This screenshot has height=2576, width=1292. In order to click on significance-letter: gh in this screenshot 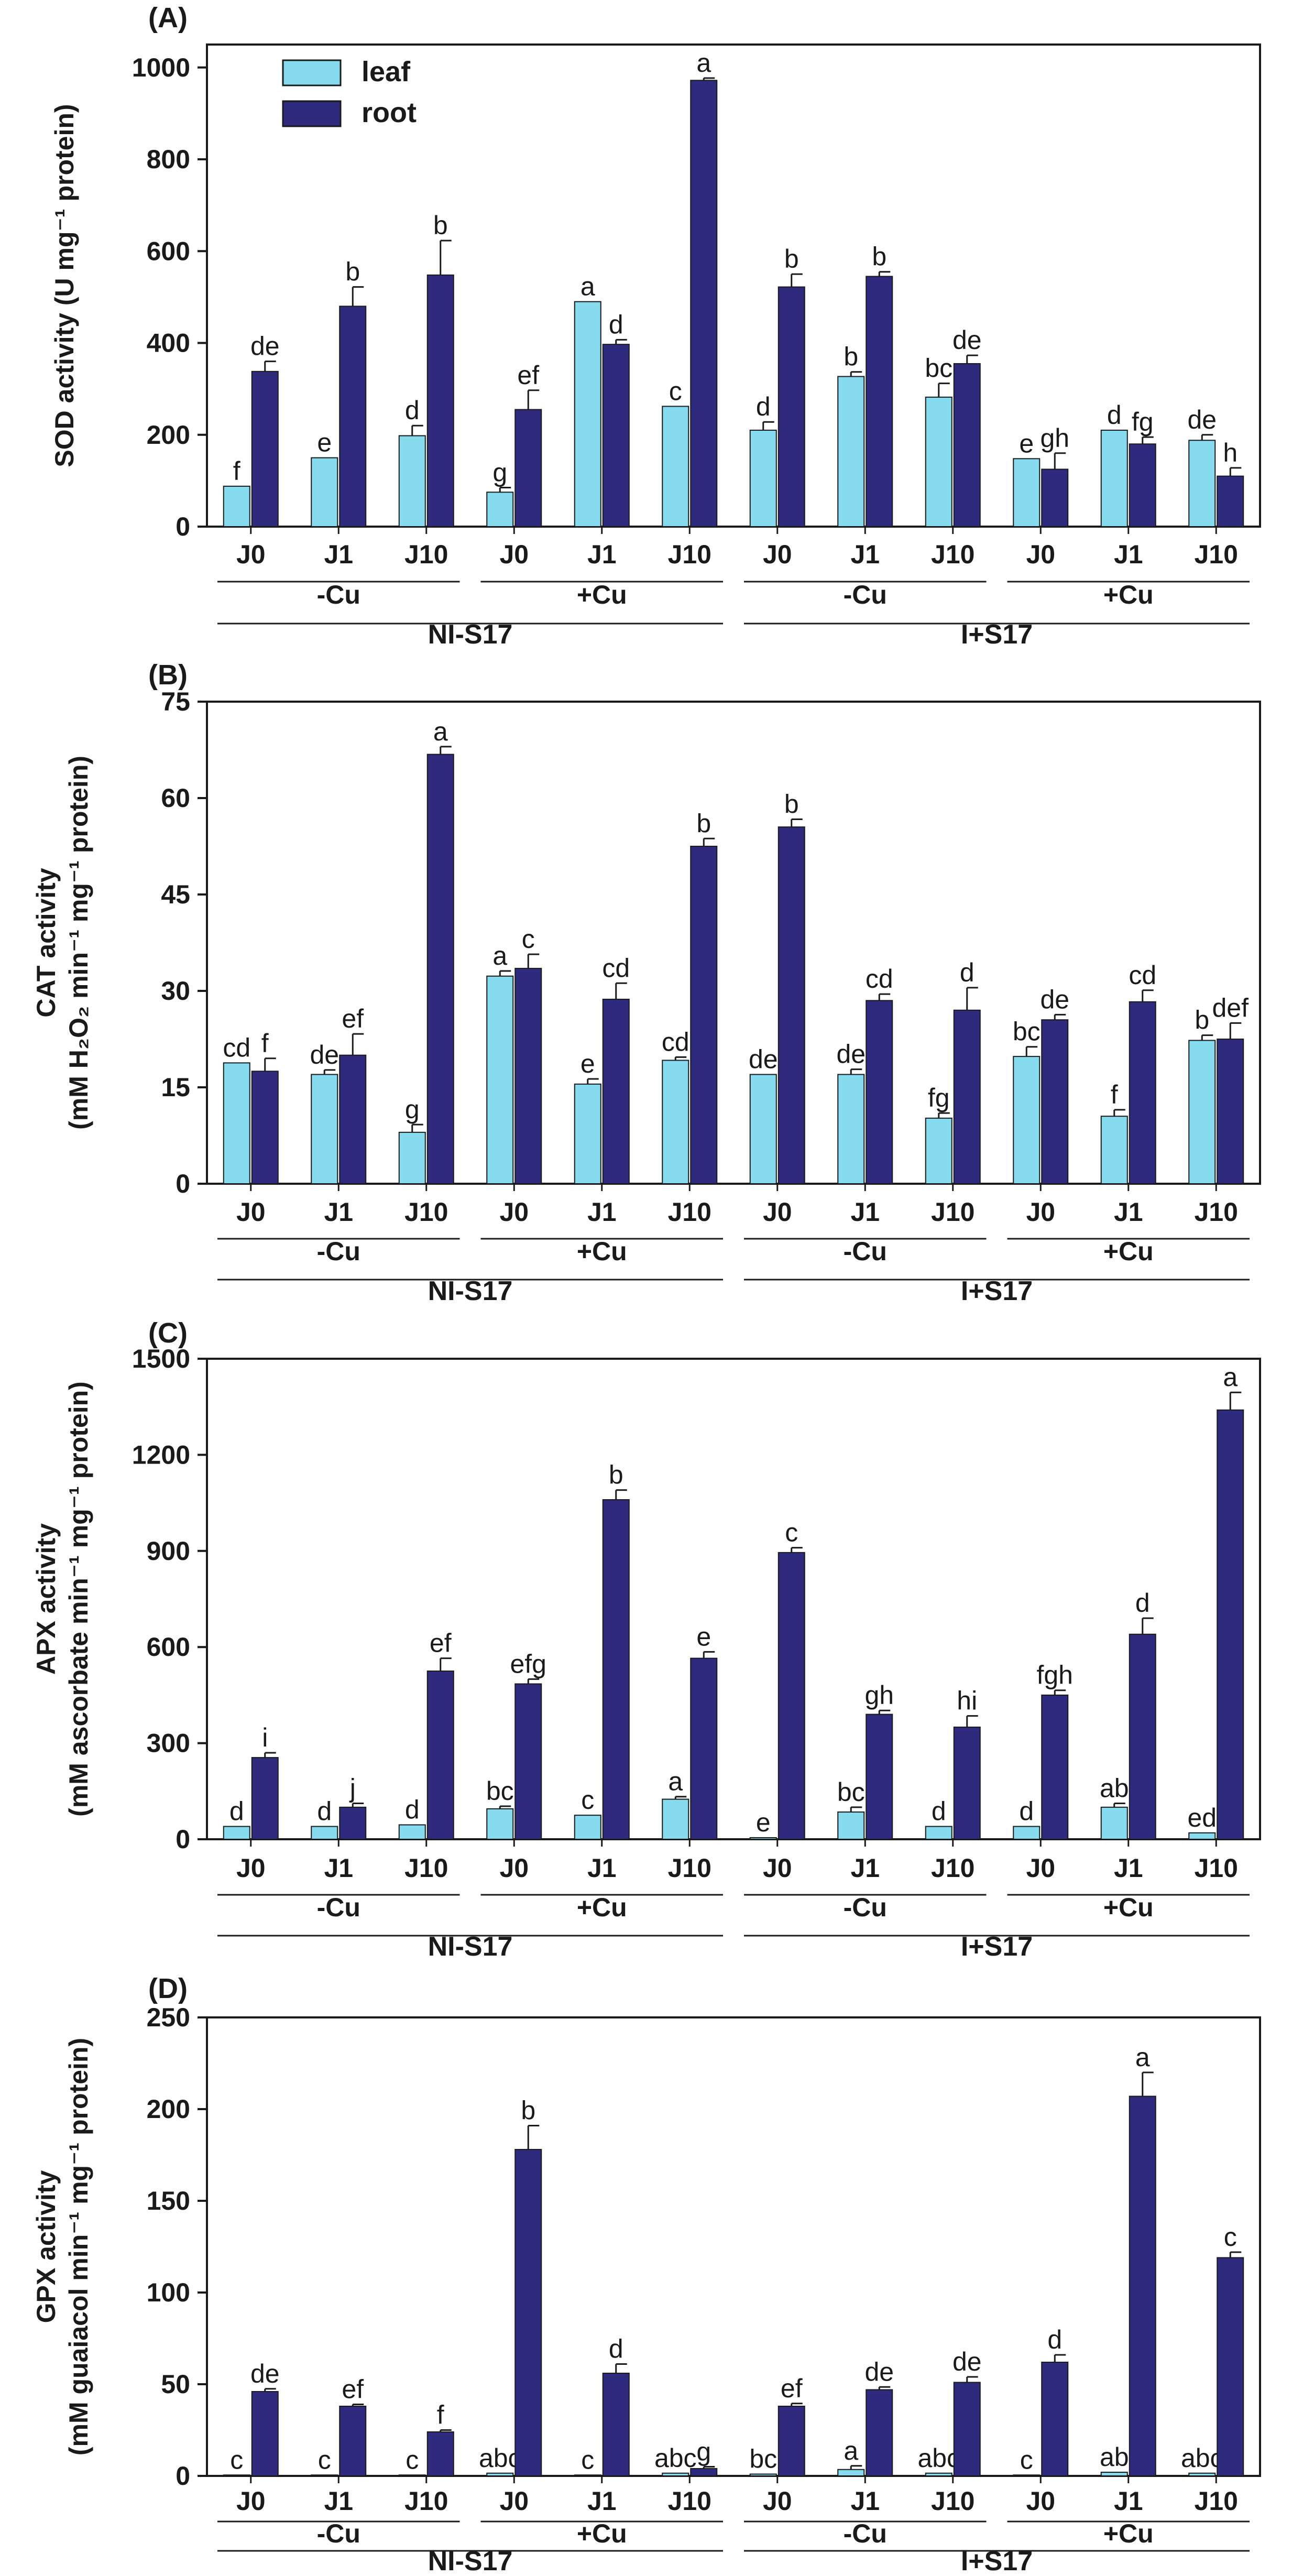, I will do `click(879, 1695)`.